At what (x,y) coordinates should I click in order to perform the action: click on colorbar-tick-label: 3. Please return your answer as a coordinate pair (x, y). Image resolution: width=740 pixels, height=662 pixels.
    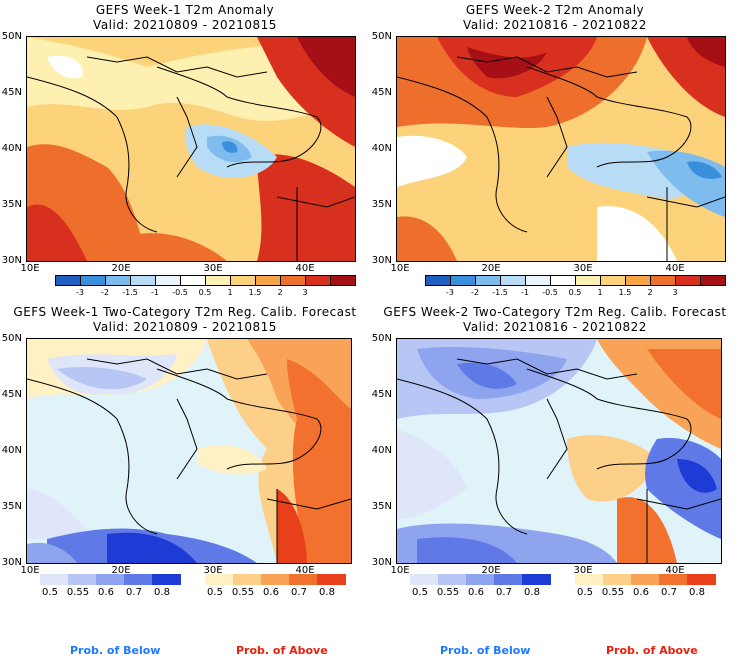
    Looking at the image, I should click on (675, 292).